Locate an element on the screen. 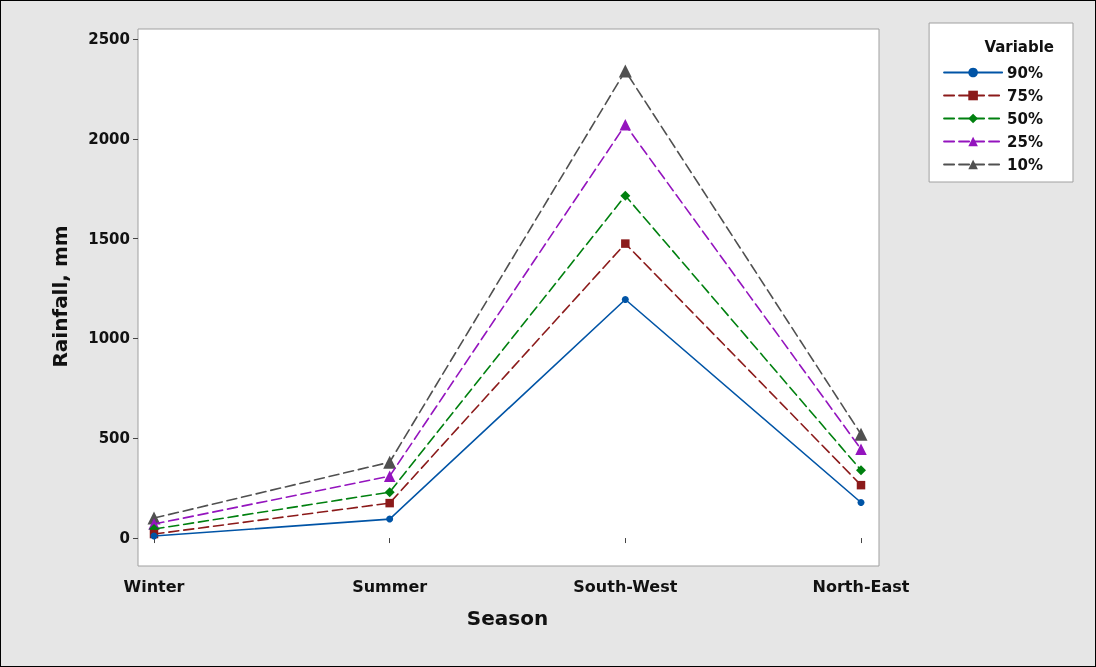 The width and height of the screenshot is (1096, 667). legend-label: 10% is located at coordinates (1025, 164).